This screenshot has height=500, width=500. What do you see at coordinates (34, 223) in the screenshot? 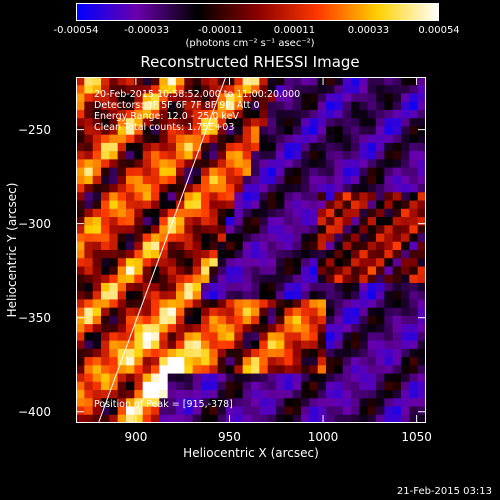
I see `y-tick-label: −300` at bounding box center [34, 223].